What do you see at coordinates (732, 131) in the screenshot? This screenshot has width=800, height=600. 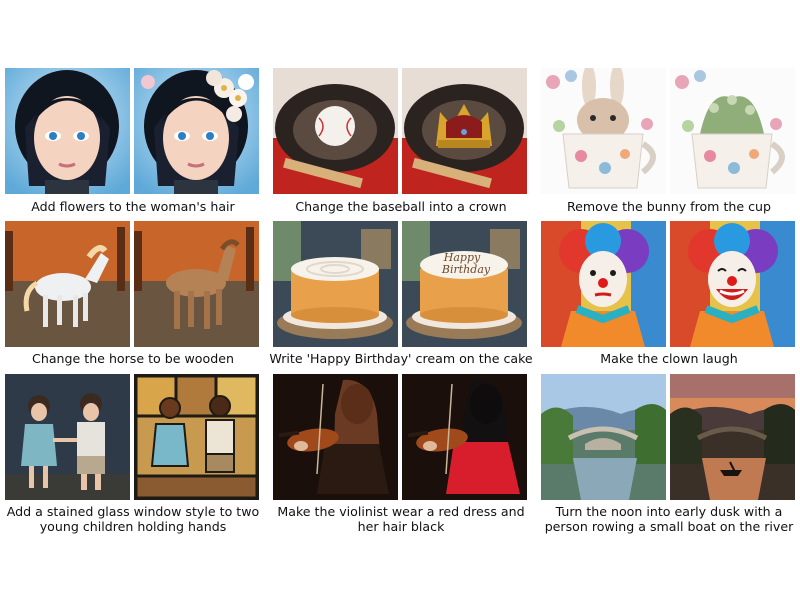 I see `cup-without-bunny-image` at bounding box center [732, 131].